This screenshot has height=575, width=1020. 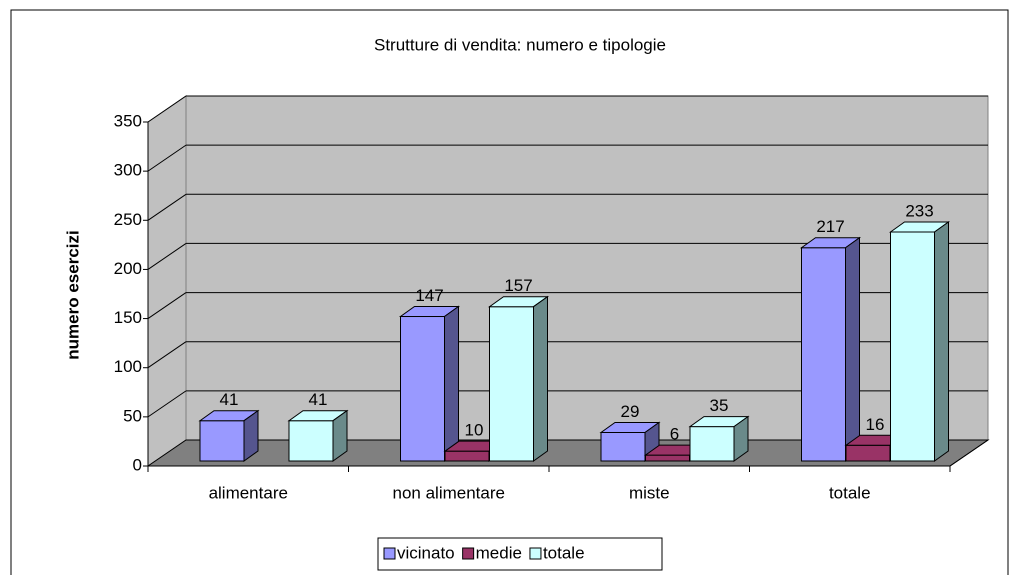 What do you see at coordinates (167, 281) in the screenshot?
I see `side-wall` at bounding box center [167, 281].